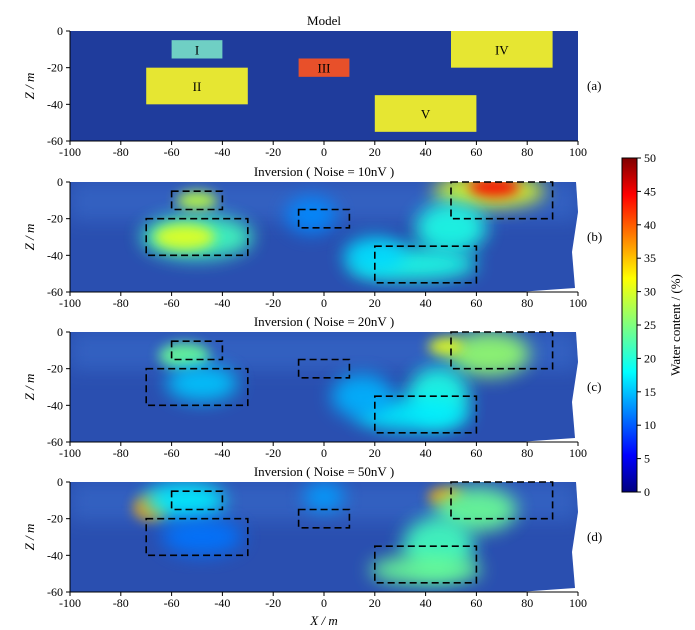 The width and height of the screenshot is (695, 630). What do you see at coordinates (650, 292) in the screenshot?
I see `colorbar-tick-label: 30` at bounding box center [650, 292].